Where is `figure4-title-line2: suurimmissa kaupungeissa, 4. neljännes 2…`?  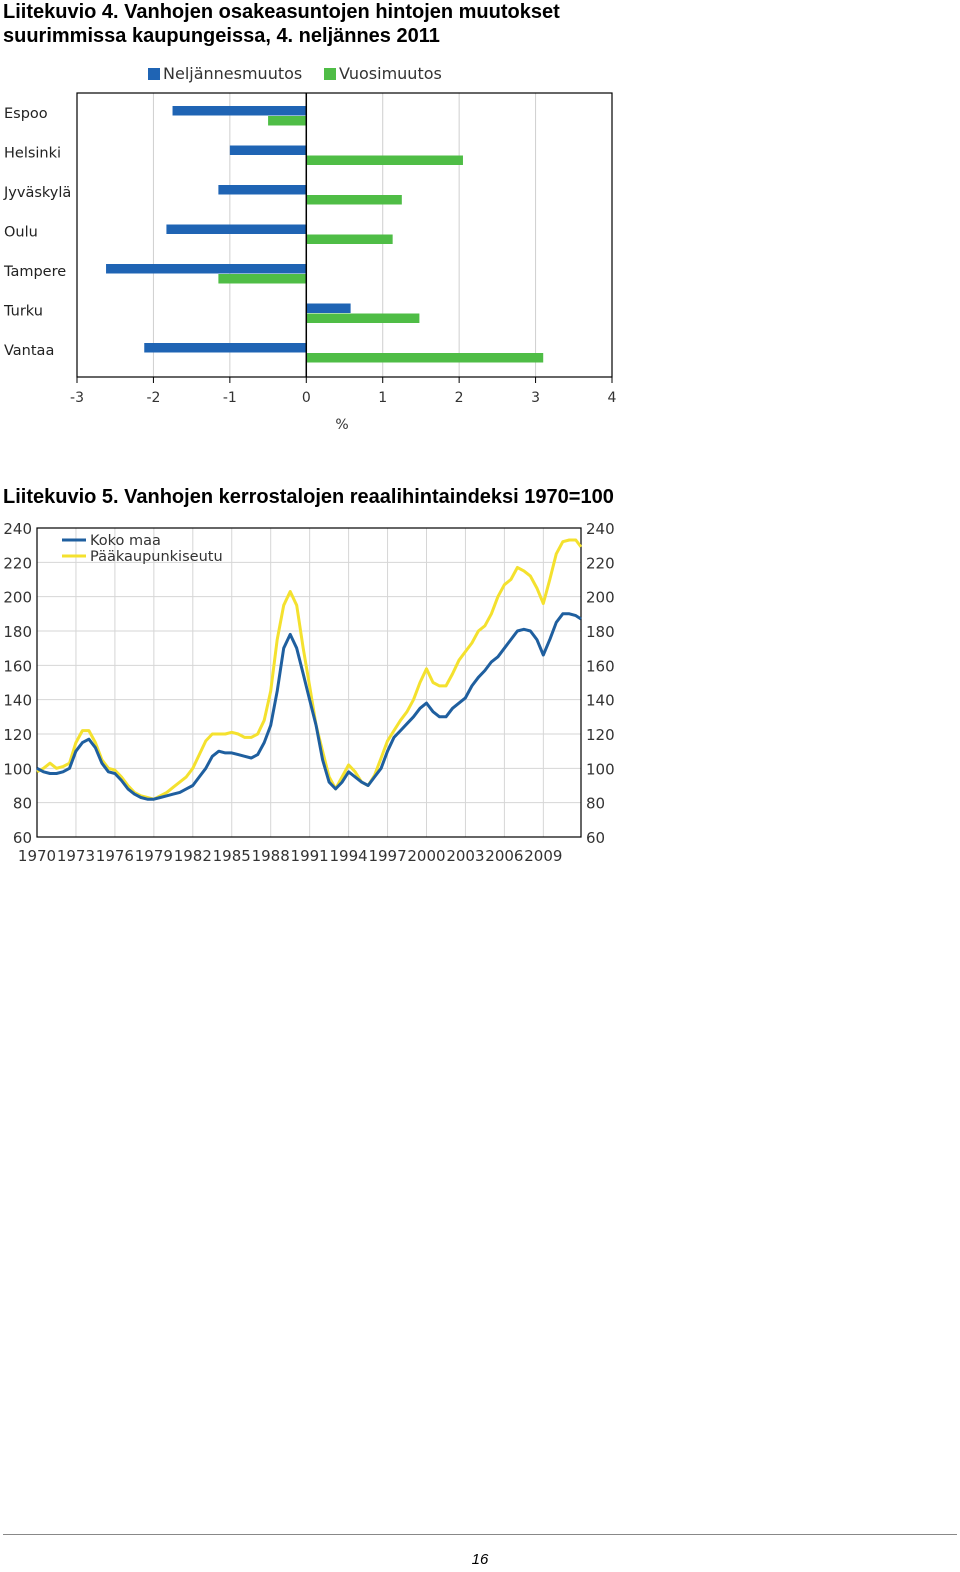
figure4-title-line2: suurimmissa kaupungeissa, 4. neljännes 2… is located at coordinates (221, 36).